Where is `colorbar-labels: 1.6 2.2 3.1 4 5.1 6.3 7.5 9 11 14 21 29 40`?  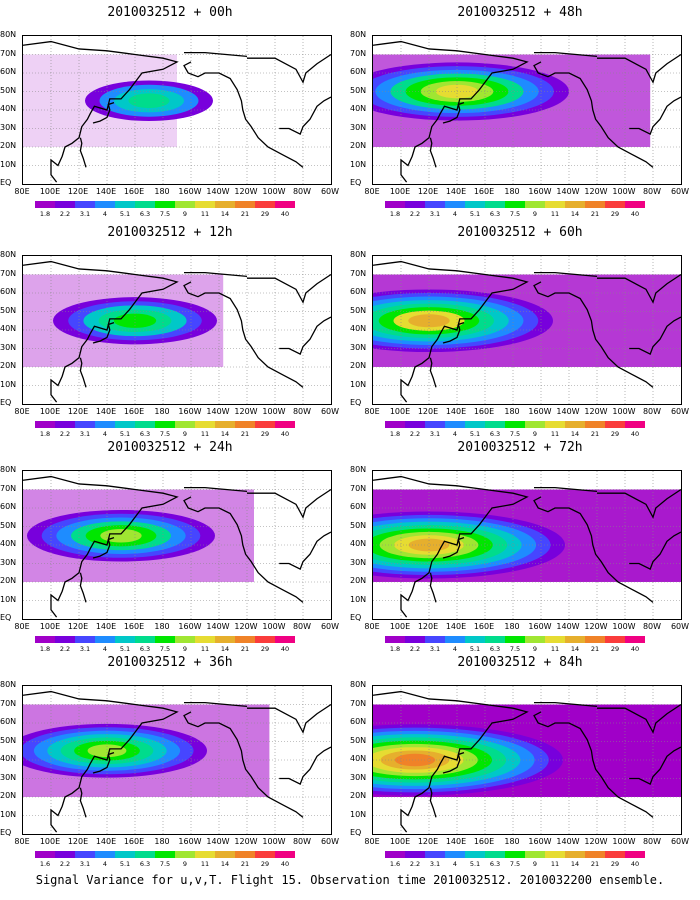 colorbar-labels: 1.6 2.2 3.1 4 5.1 6.3 7.5 9 11 14 21 29 40 is located at coordinates (515, 865).